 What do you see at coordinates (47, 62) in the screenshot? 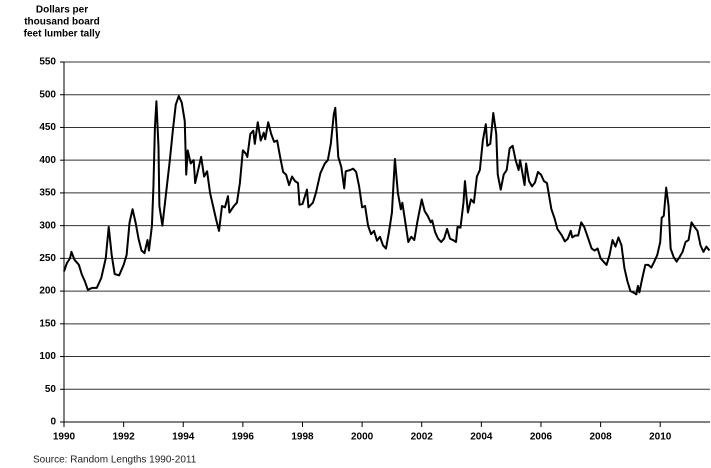
I see `y-tick-label: 550` at bounding box center [47, 62].